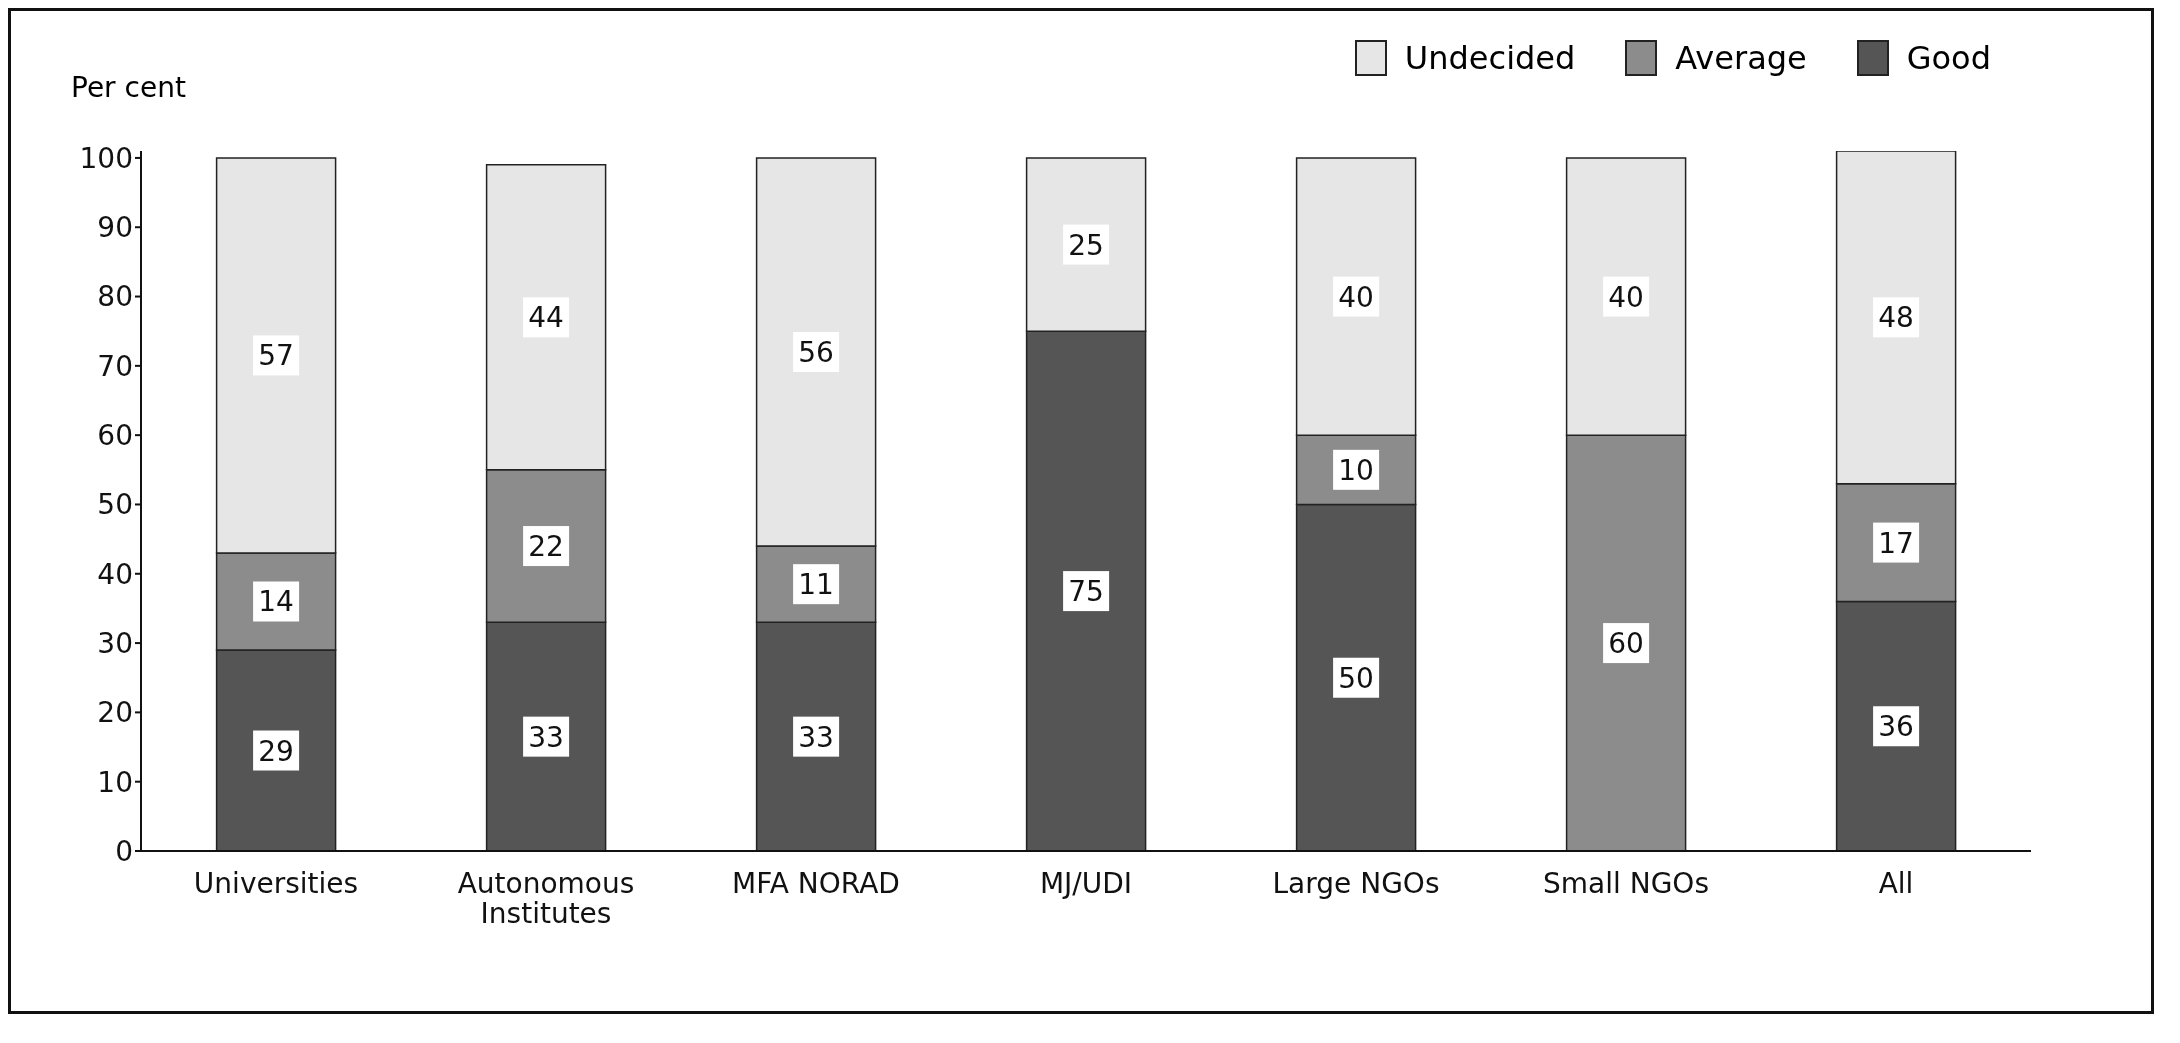 The height and width of the screenshot is (1043, 2180). What do you see at coordinates (1356, 678) in the screenshot?
I see `data-label: 50` at bounding box center [1356, 678].